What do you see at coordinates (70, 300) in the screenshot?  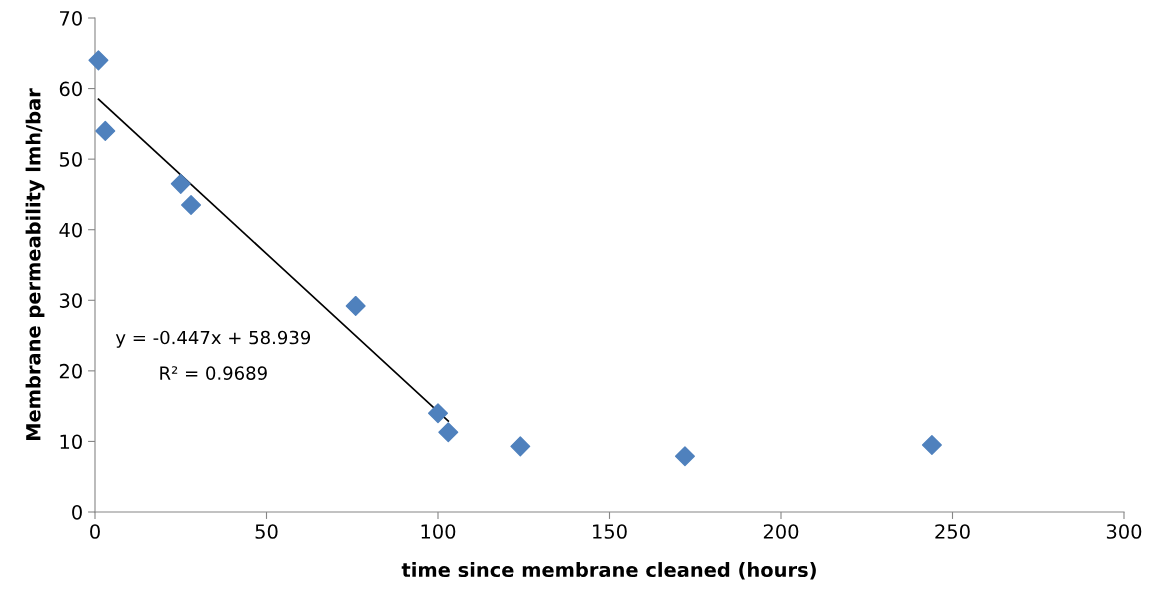 I see `y-tick-label: 30` at bounding box center [70, 300].